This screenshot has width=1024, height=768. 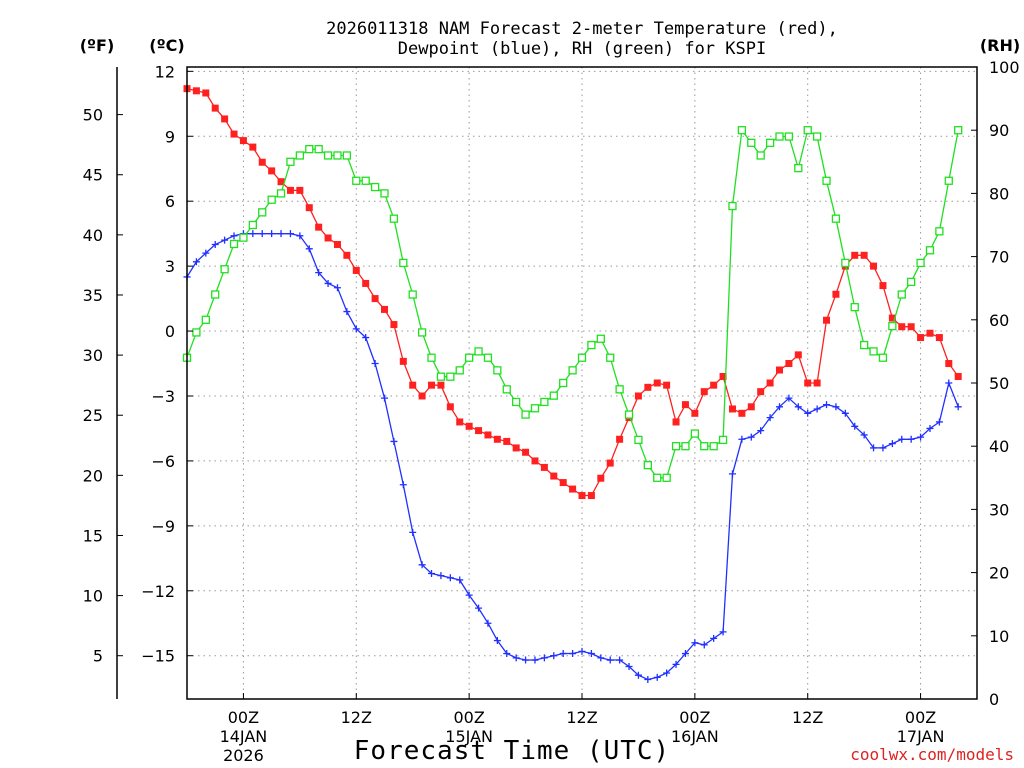 What do you see at coordinates (695, 736) in the screenshot?
I see `x-tick-date: 16JAN` at bounding box center [695, 736].